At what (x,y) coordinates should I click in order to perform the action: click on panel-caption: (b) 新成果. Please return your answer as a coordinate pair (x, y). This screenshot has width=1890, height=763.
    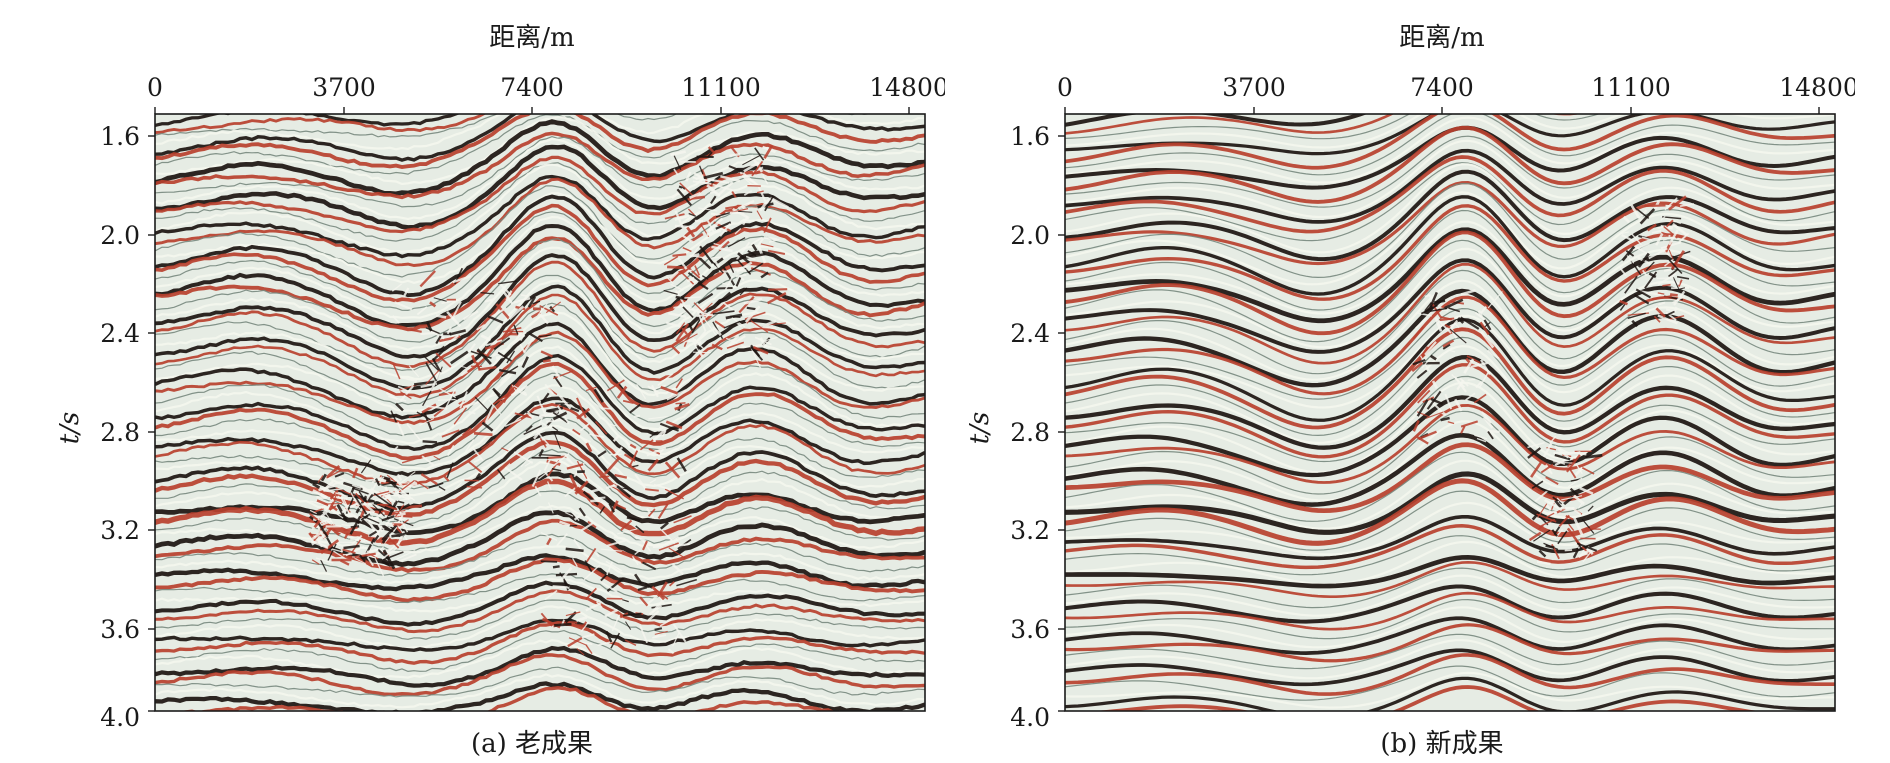
    Looking at the image, I should click on (1441, 744).